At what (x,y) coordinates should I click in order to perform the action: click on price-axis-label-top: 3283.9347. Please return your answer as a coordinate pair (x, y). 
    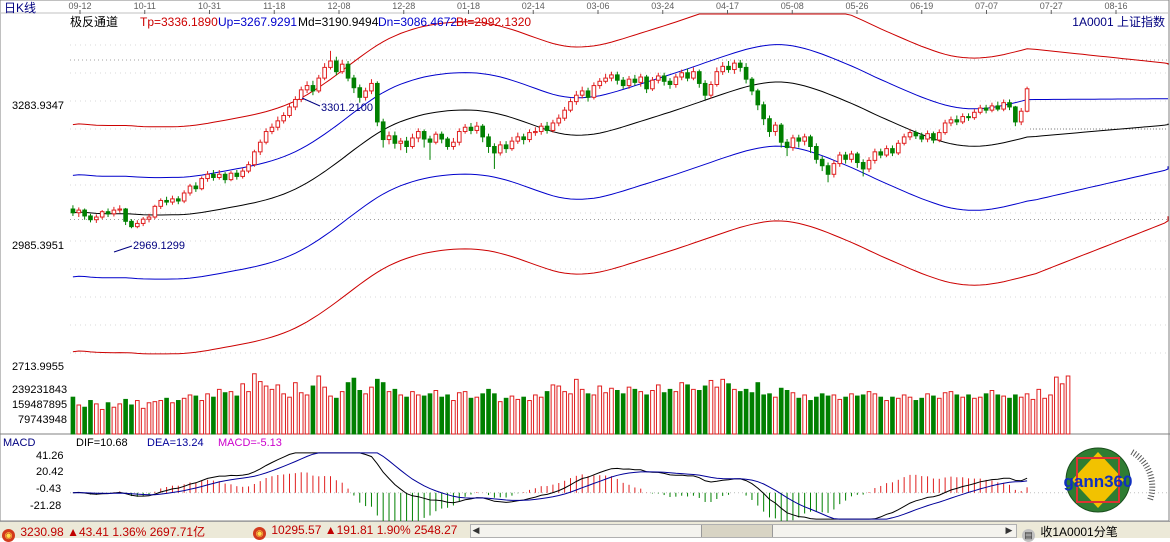
    Looking at the image, I should click on (38, 106).